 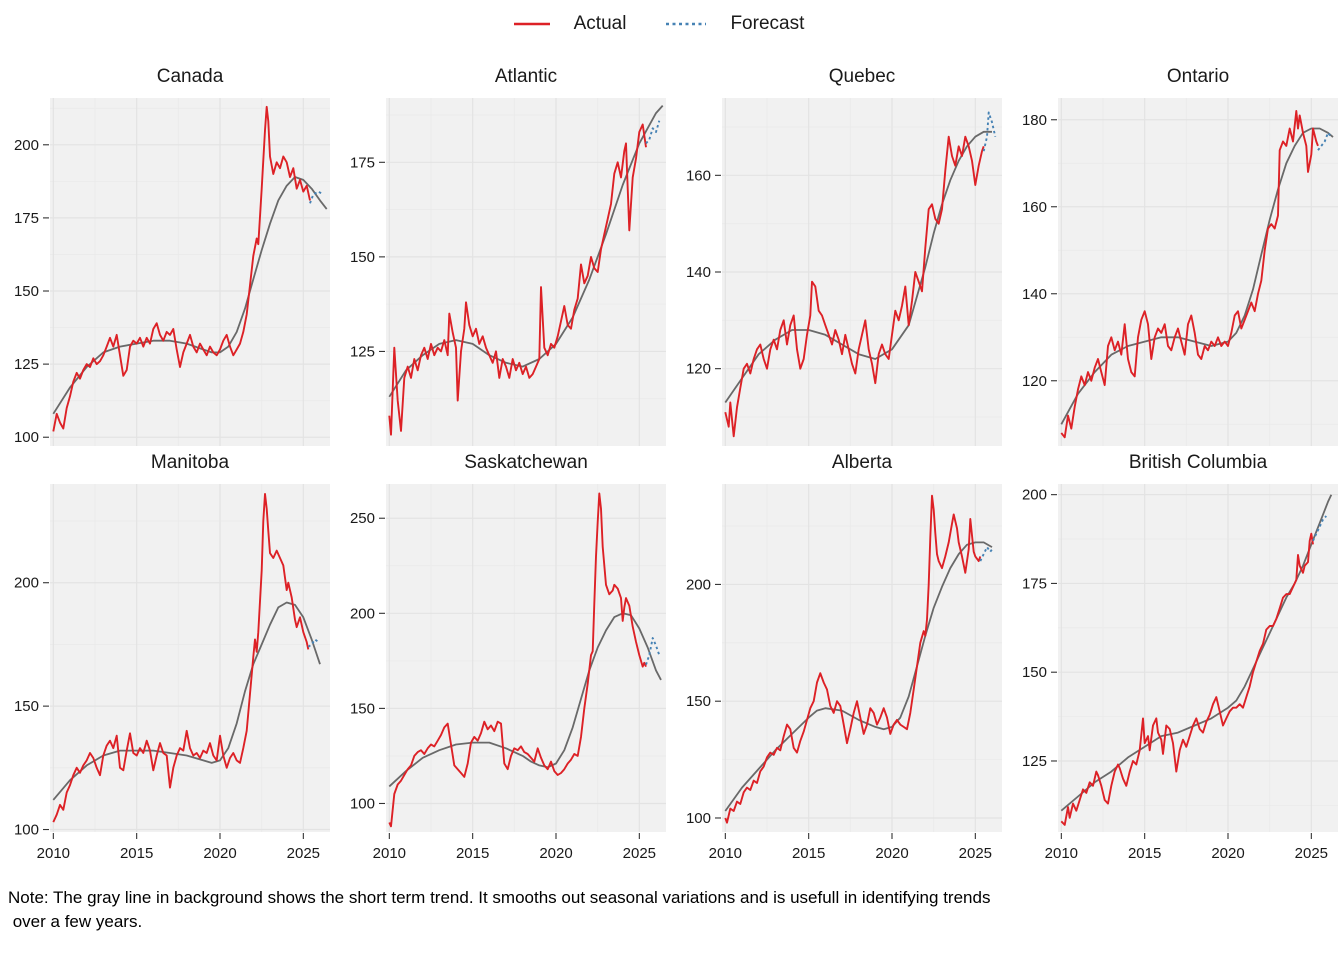 I want to click on facet-title: Alberta, so click(x=862, y=462).